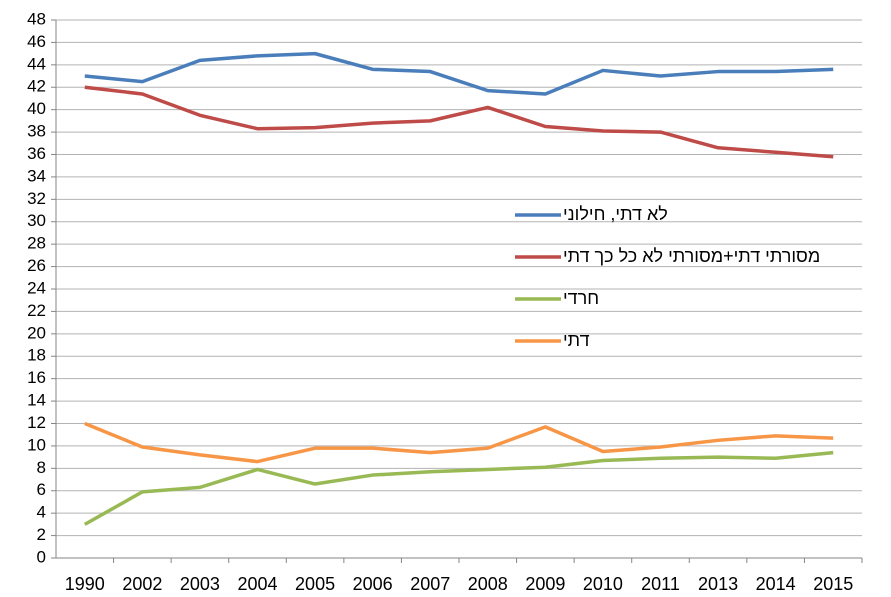 This screenshot has height=597, width=891. I want to click on x-tick-label: 2015, so click(833, 584).